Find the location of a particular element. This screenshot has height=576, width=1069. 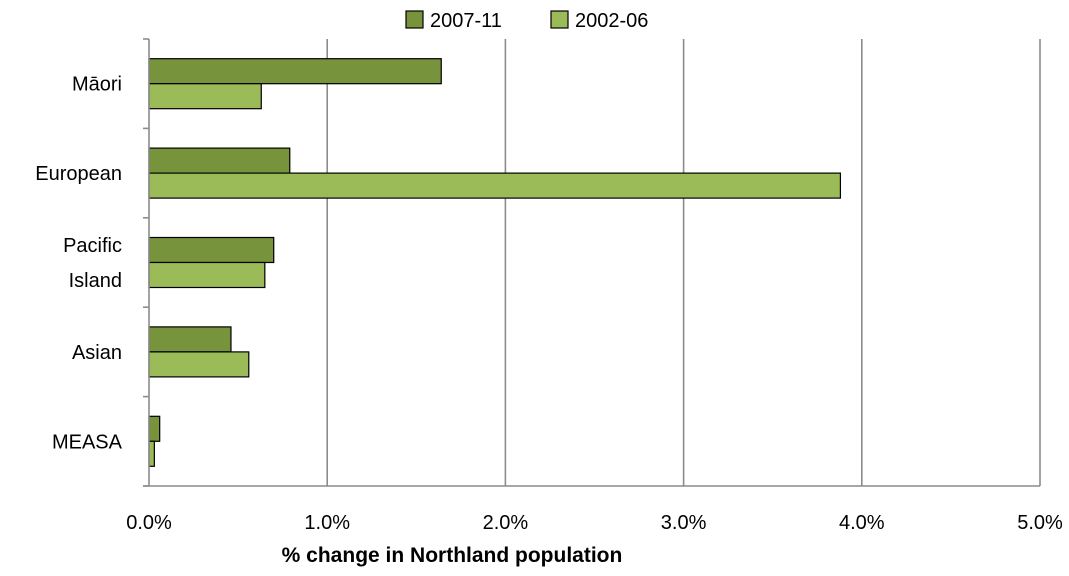

x-tick-label-4: 4.0% is located at coordinates (862, 523).